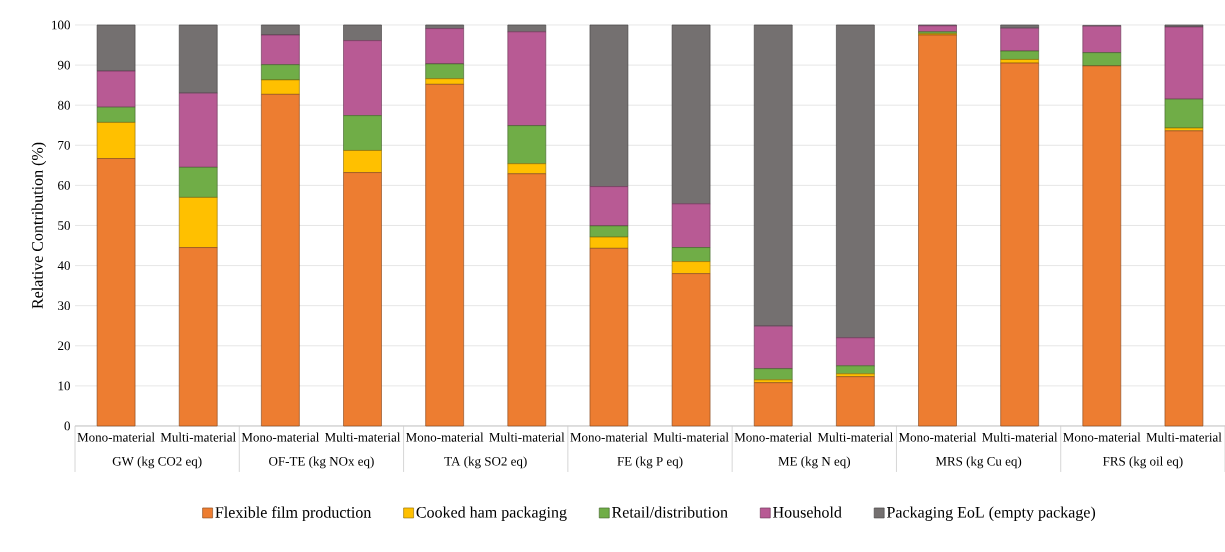  Describe the element at coordinates (321, 462) in the screenshot. I see `text: OF-TE (kg NOx eq)` at that location.